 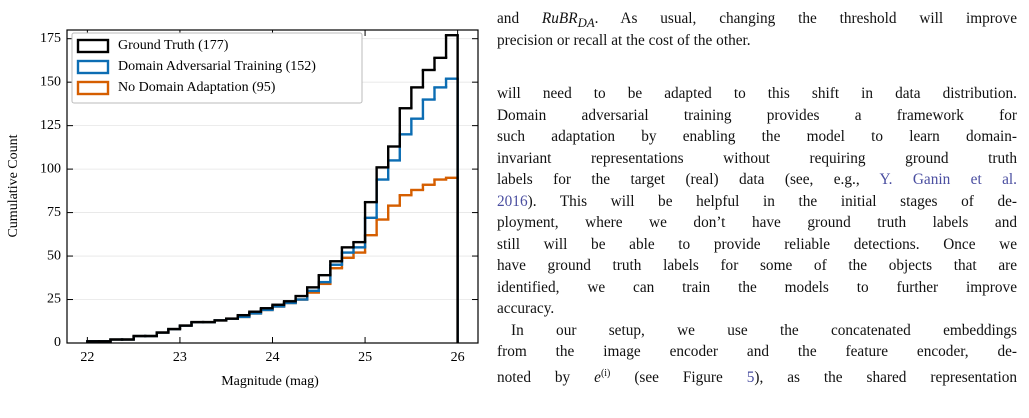 What do you see at coordinates (597, 377) in the screenshot?
I see `math: e` at bounding box center [597, 377].